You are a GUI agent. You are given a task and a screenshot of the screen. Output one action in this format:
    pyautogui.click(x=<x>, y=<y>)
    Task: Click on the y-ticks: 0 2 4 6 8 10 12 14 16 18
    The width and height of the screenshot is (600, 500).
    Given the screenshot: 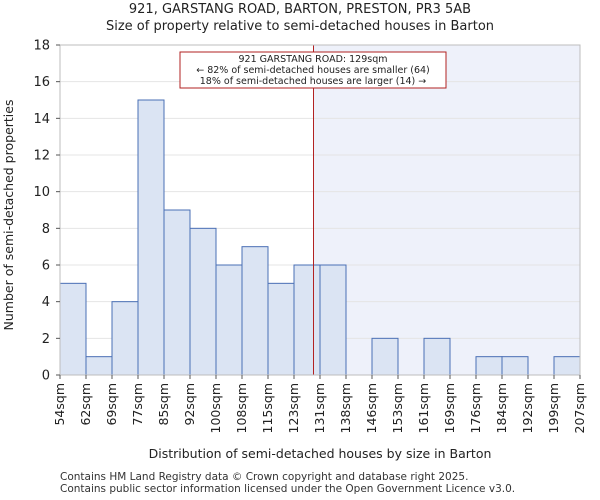 What is the action you would take?
    pyautogui.click(x=46, y=211)
    